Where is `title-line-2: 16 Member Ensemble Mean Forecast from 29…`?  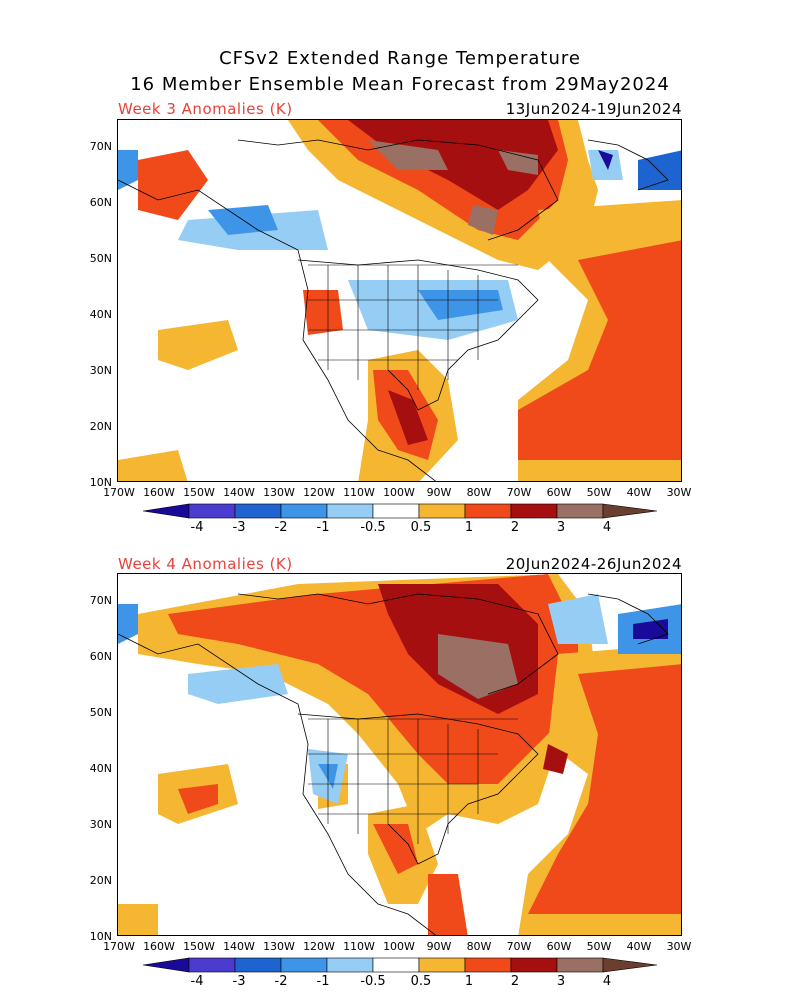 title-line-2: 16 Member Ensemble Mean Forecast from 29… is located at coordinates (400, 84).